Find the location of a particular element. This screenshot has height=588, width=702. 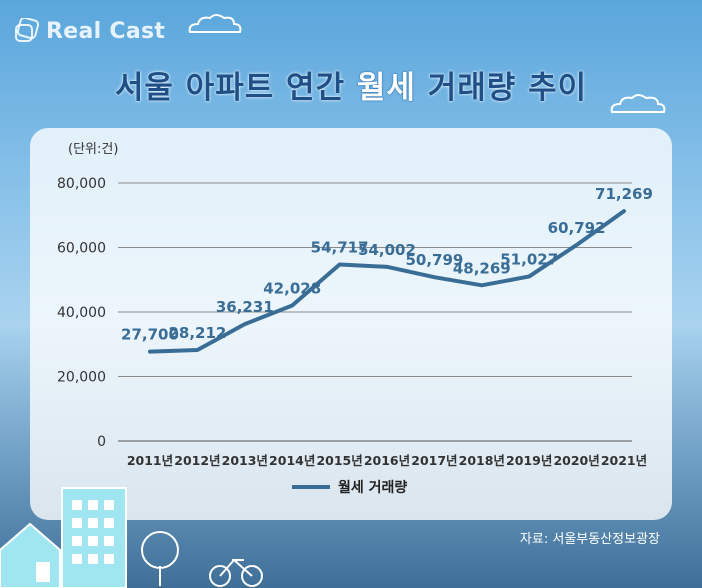

data-label: 60,792 is located at coordinates (577, 228).